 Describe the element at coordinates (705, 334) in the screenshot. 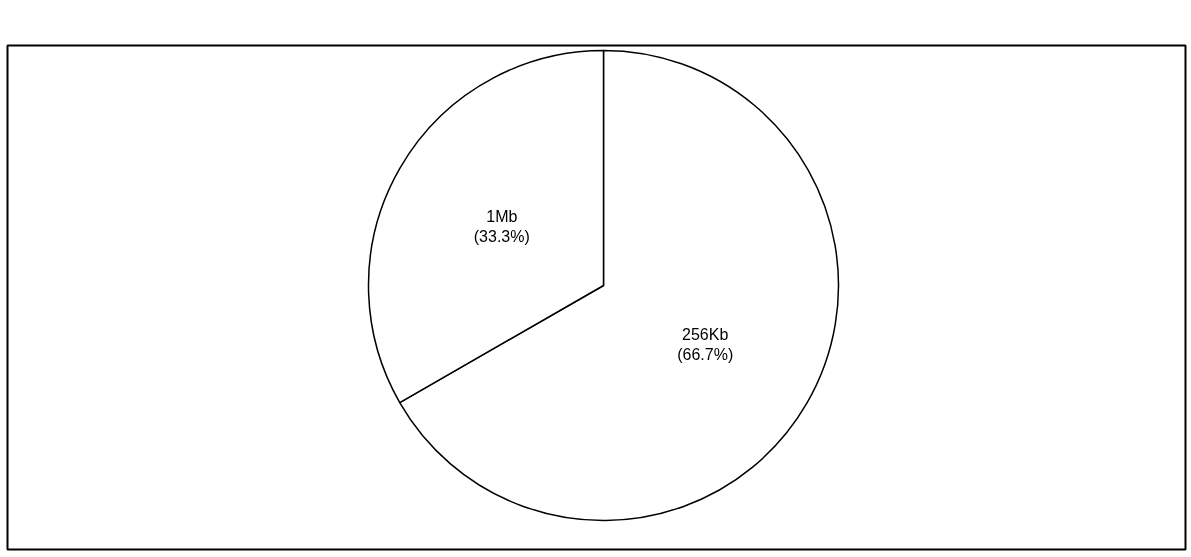

I see `slice-label: 256Kb` at that location.